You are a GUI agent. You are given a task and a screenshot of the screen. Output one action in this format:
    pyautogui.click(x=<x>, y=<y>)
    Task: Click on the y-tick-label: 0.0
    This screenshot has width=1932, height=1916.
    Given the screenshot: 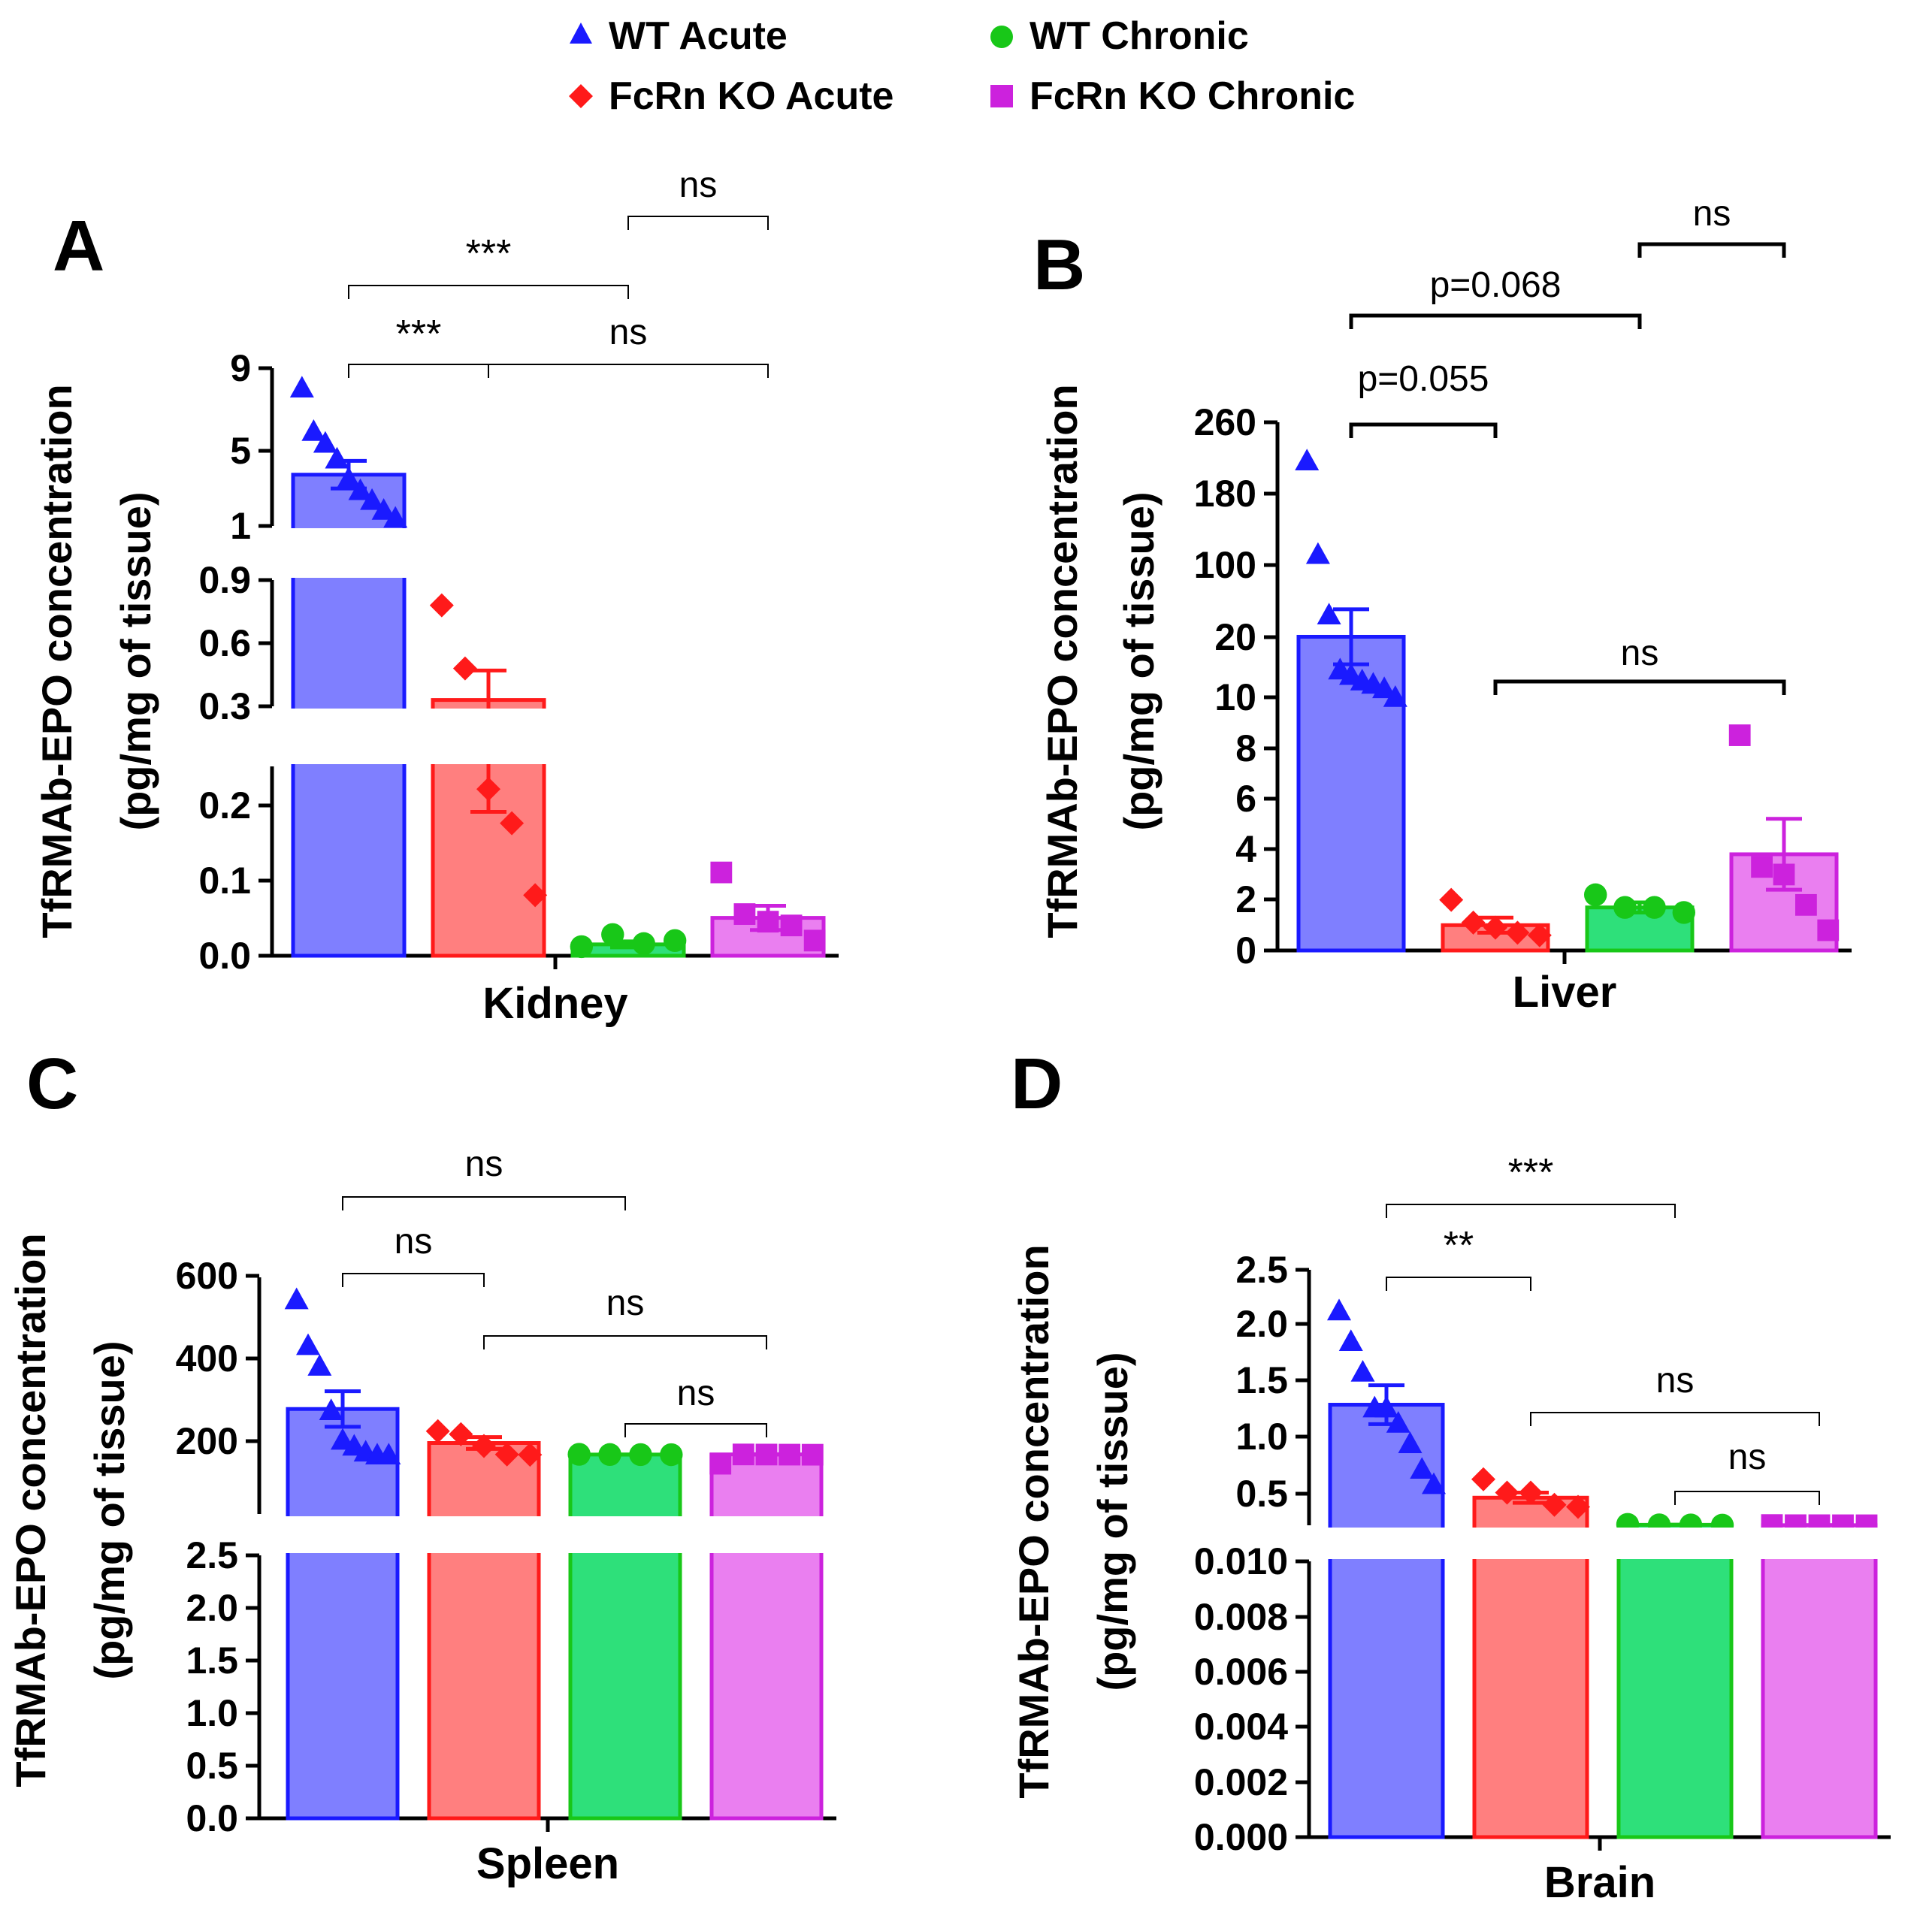 What is the action you would take?
    pyautogui.click(x=212, y=1818)
    